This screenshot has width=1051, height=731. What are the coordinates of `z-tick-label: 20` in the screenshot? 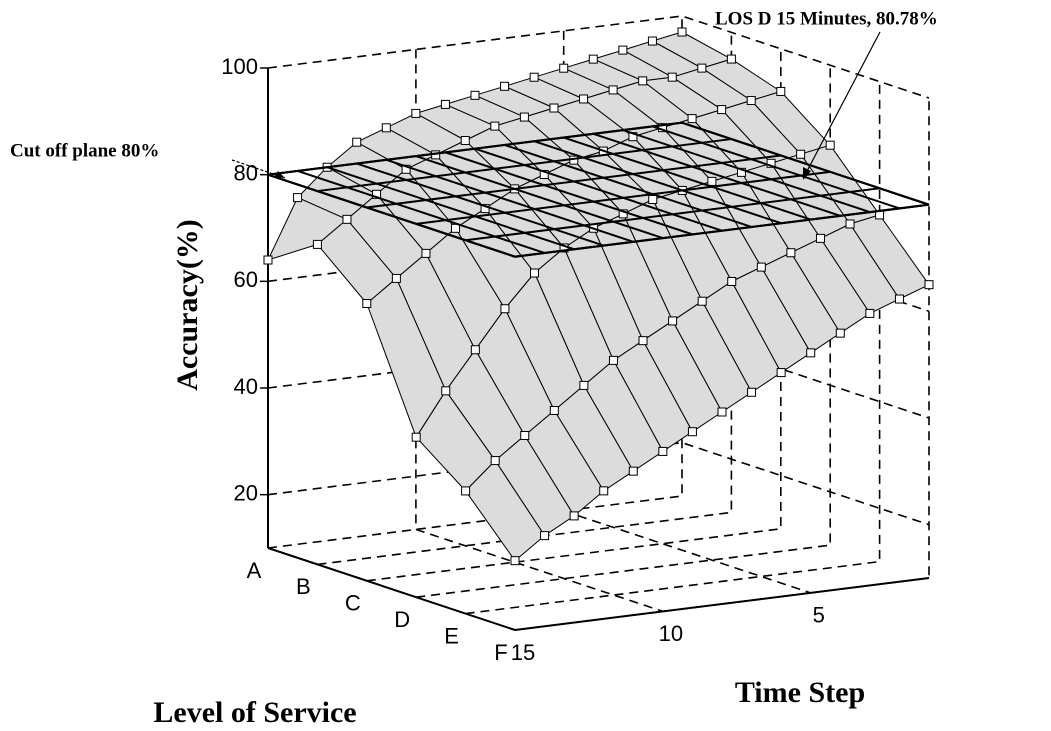 It's located at (246, 492).